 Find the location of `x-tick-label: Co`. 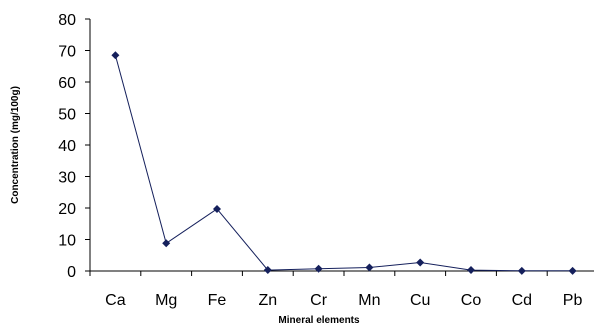

x-tick-label: Co is located at coordinates (471, 300).